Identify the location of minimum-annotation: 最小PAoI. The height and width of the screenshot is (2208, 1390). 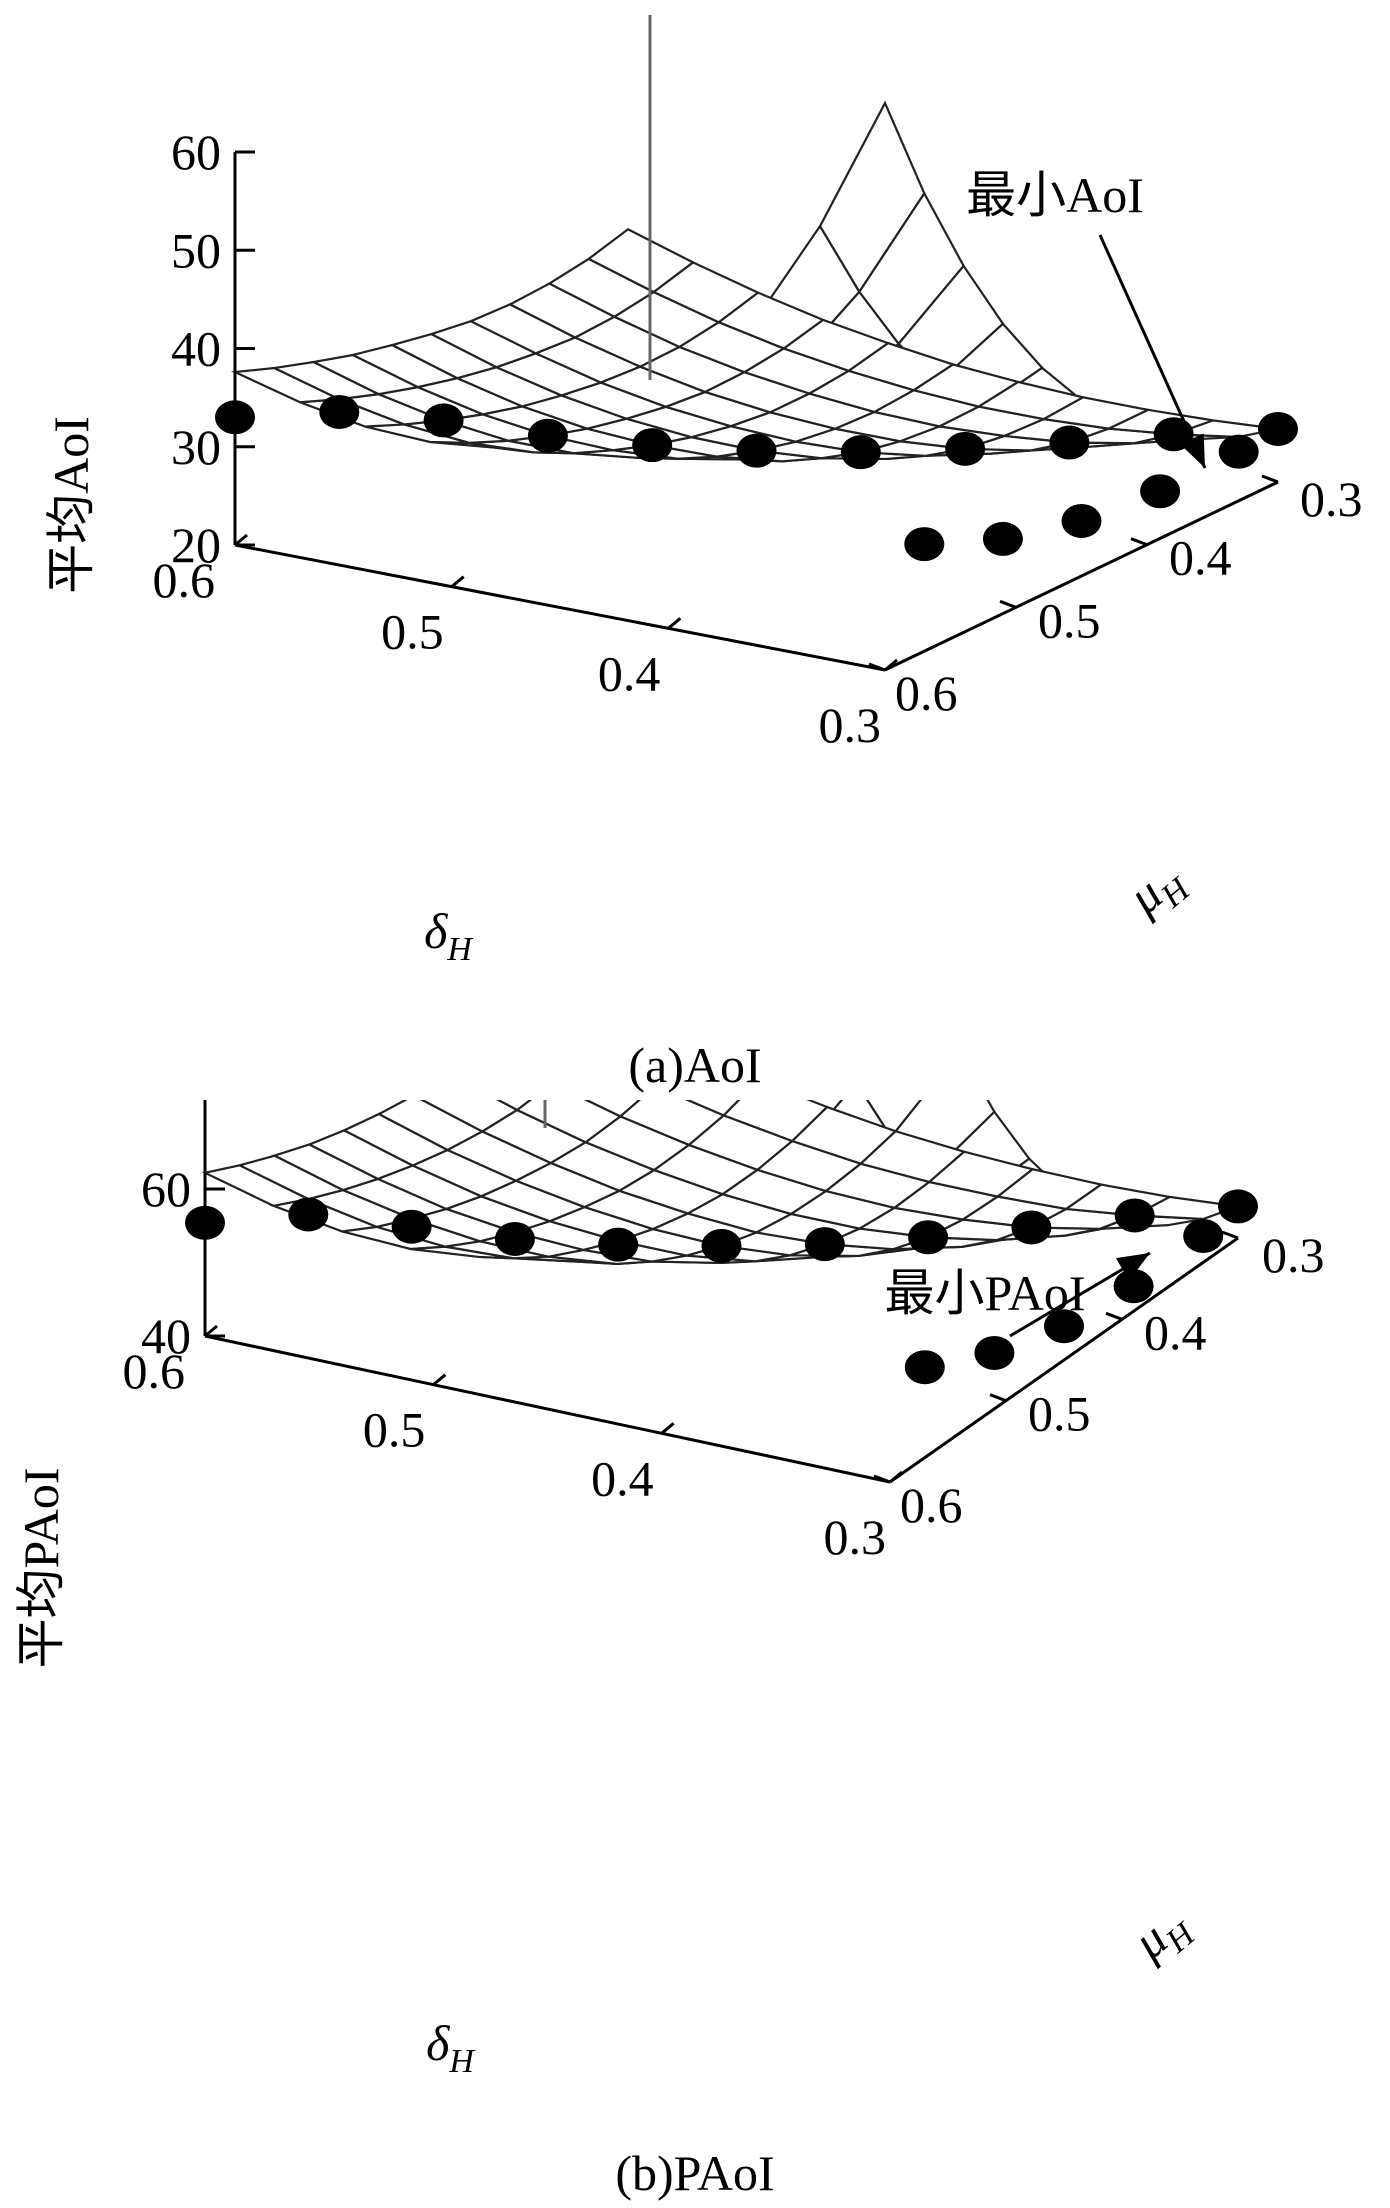
(1018, 1294).